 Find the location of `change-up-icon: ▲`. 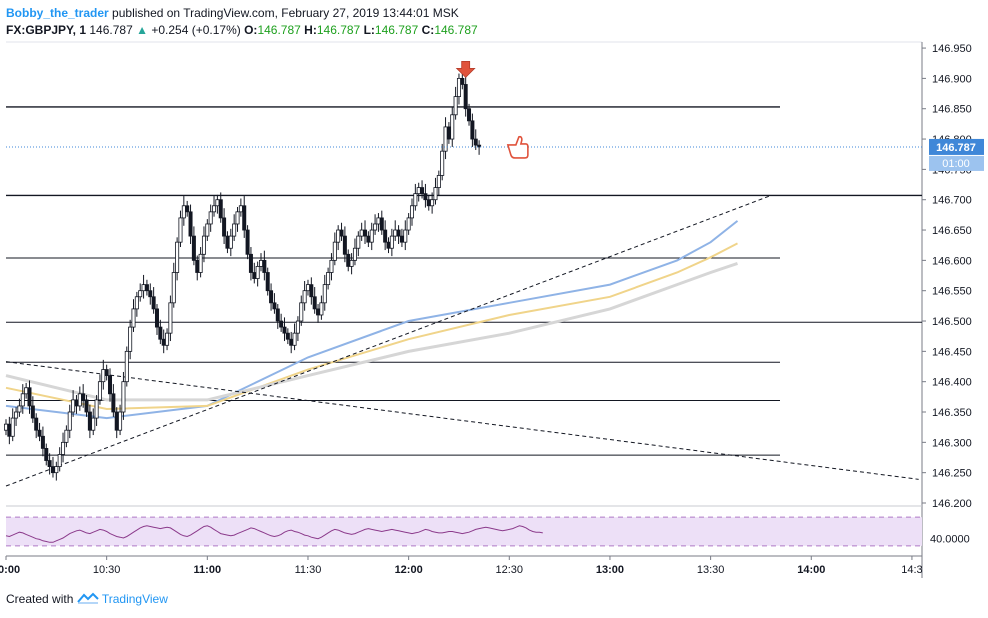

change-up-icon: ▲ is located at coordinates (142, 30).